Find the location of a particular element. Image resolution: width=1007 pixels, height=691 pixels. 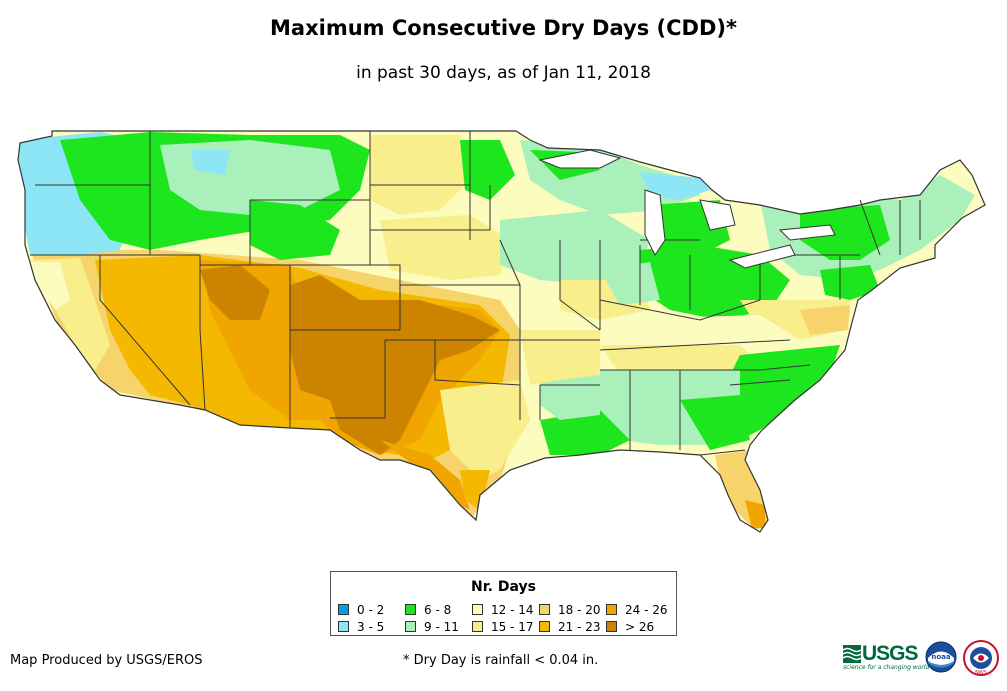

legend-item: 3 - 5 is located at coordinates (371, 626).